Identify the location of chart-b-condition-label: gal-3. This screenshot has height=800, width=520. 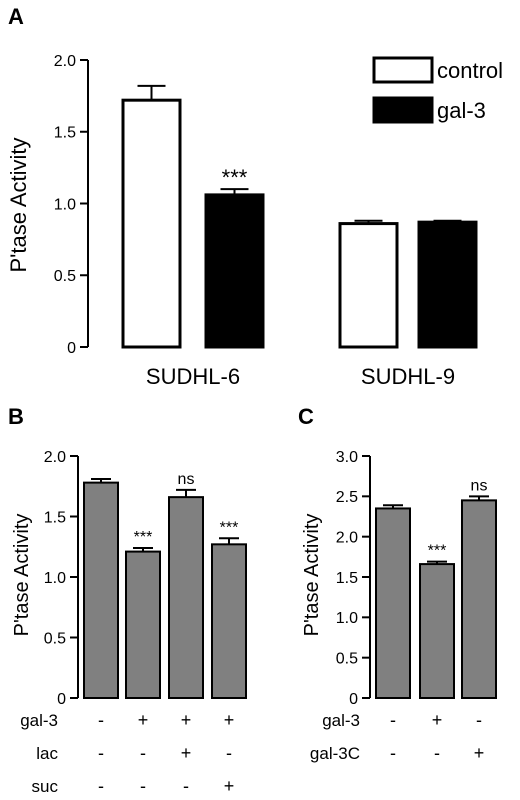
(39, 720).